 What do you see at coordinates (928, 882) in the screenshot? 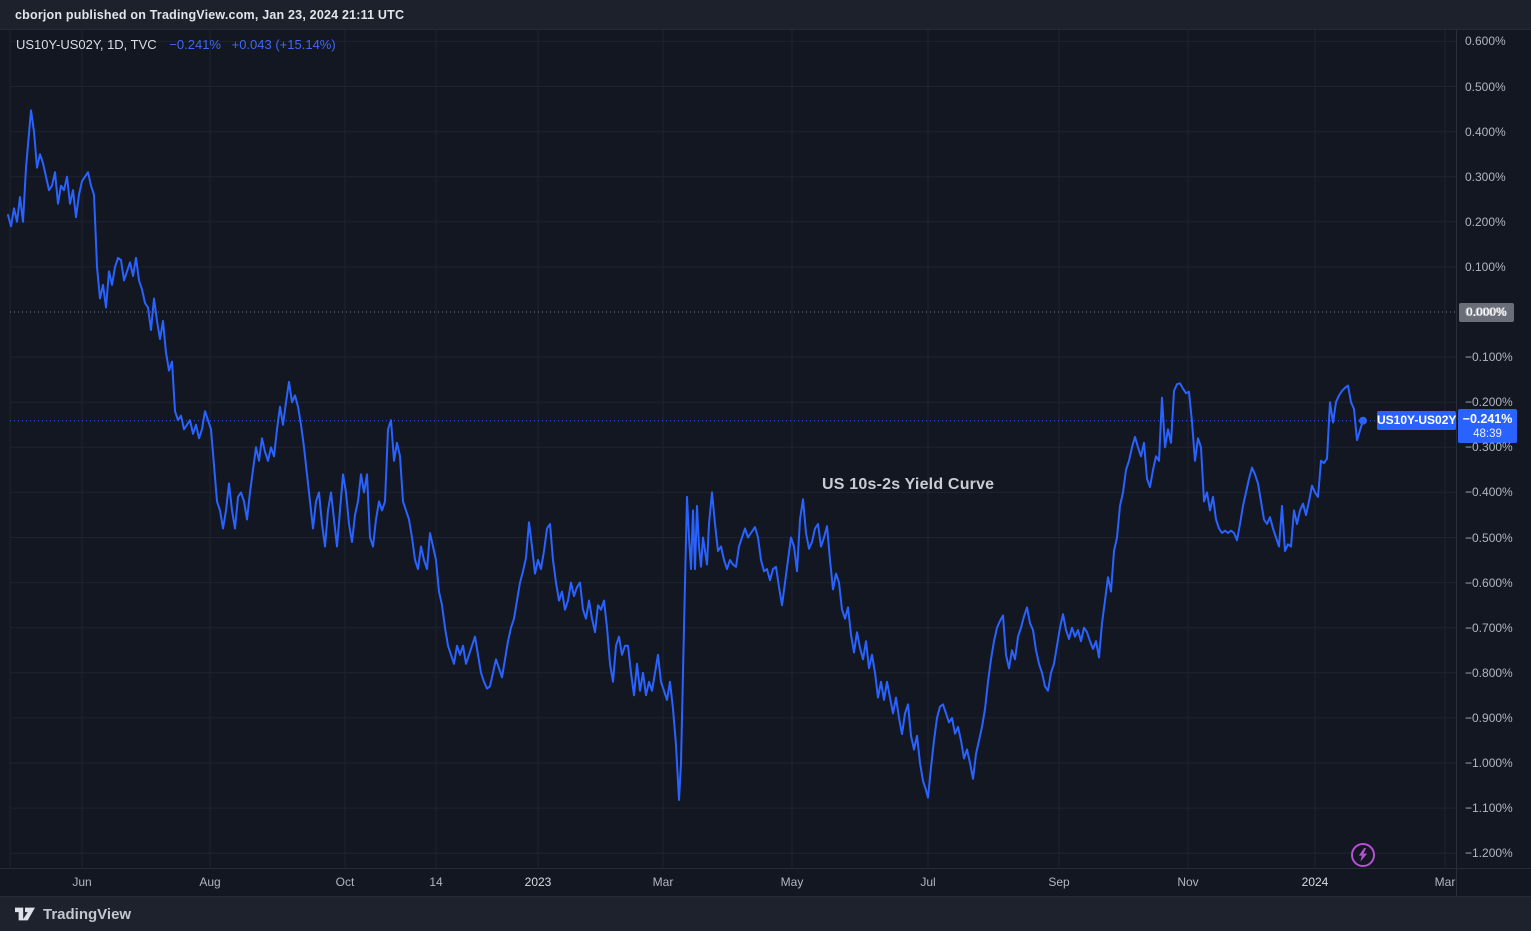
I see `x-tick-label: Jul` at bounding box center [928, 882].